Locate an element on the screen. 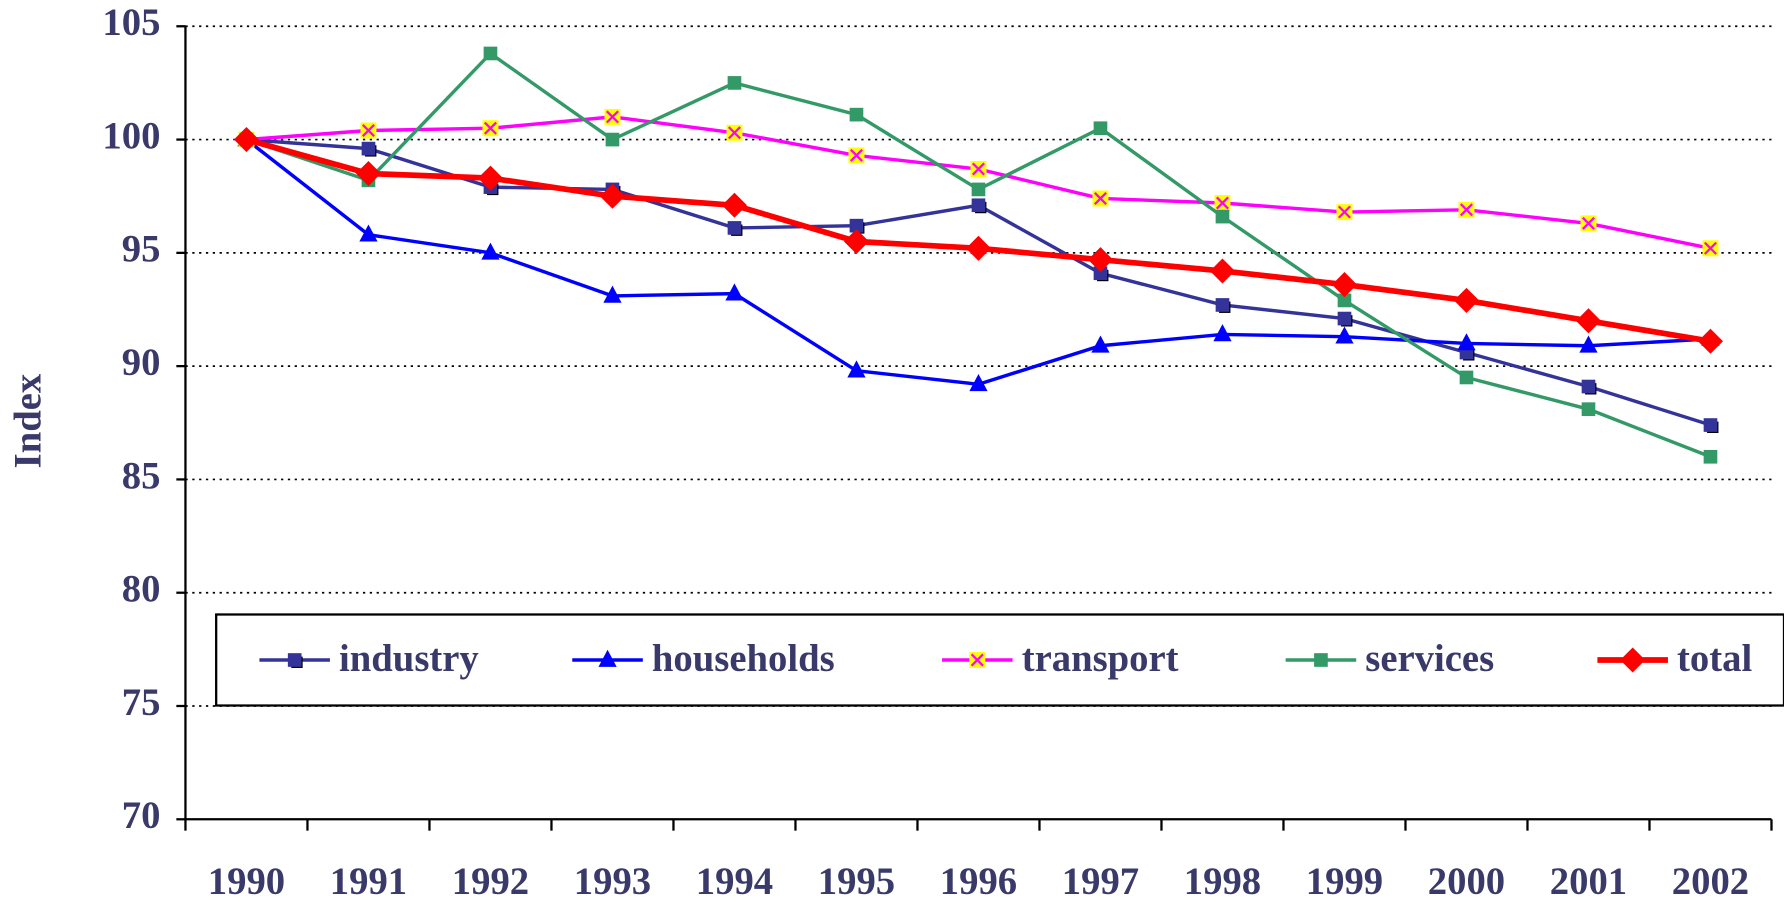 The width and height of the screenshot is (1784, 907). x-tick-label: 1999 is located at coordinates (1344, 882).